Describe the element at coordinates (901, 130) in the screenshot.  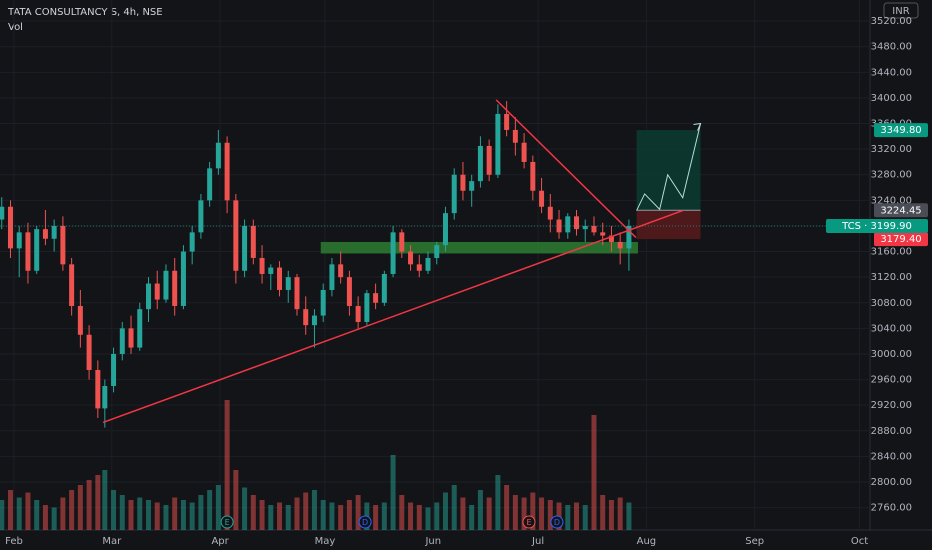
I see `target-label-bg` at that location.